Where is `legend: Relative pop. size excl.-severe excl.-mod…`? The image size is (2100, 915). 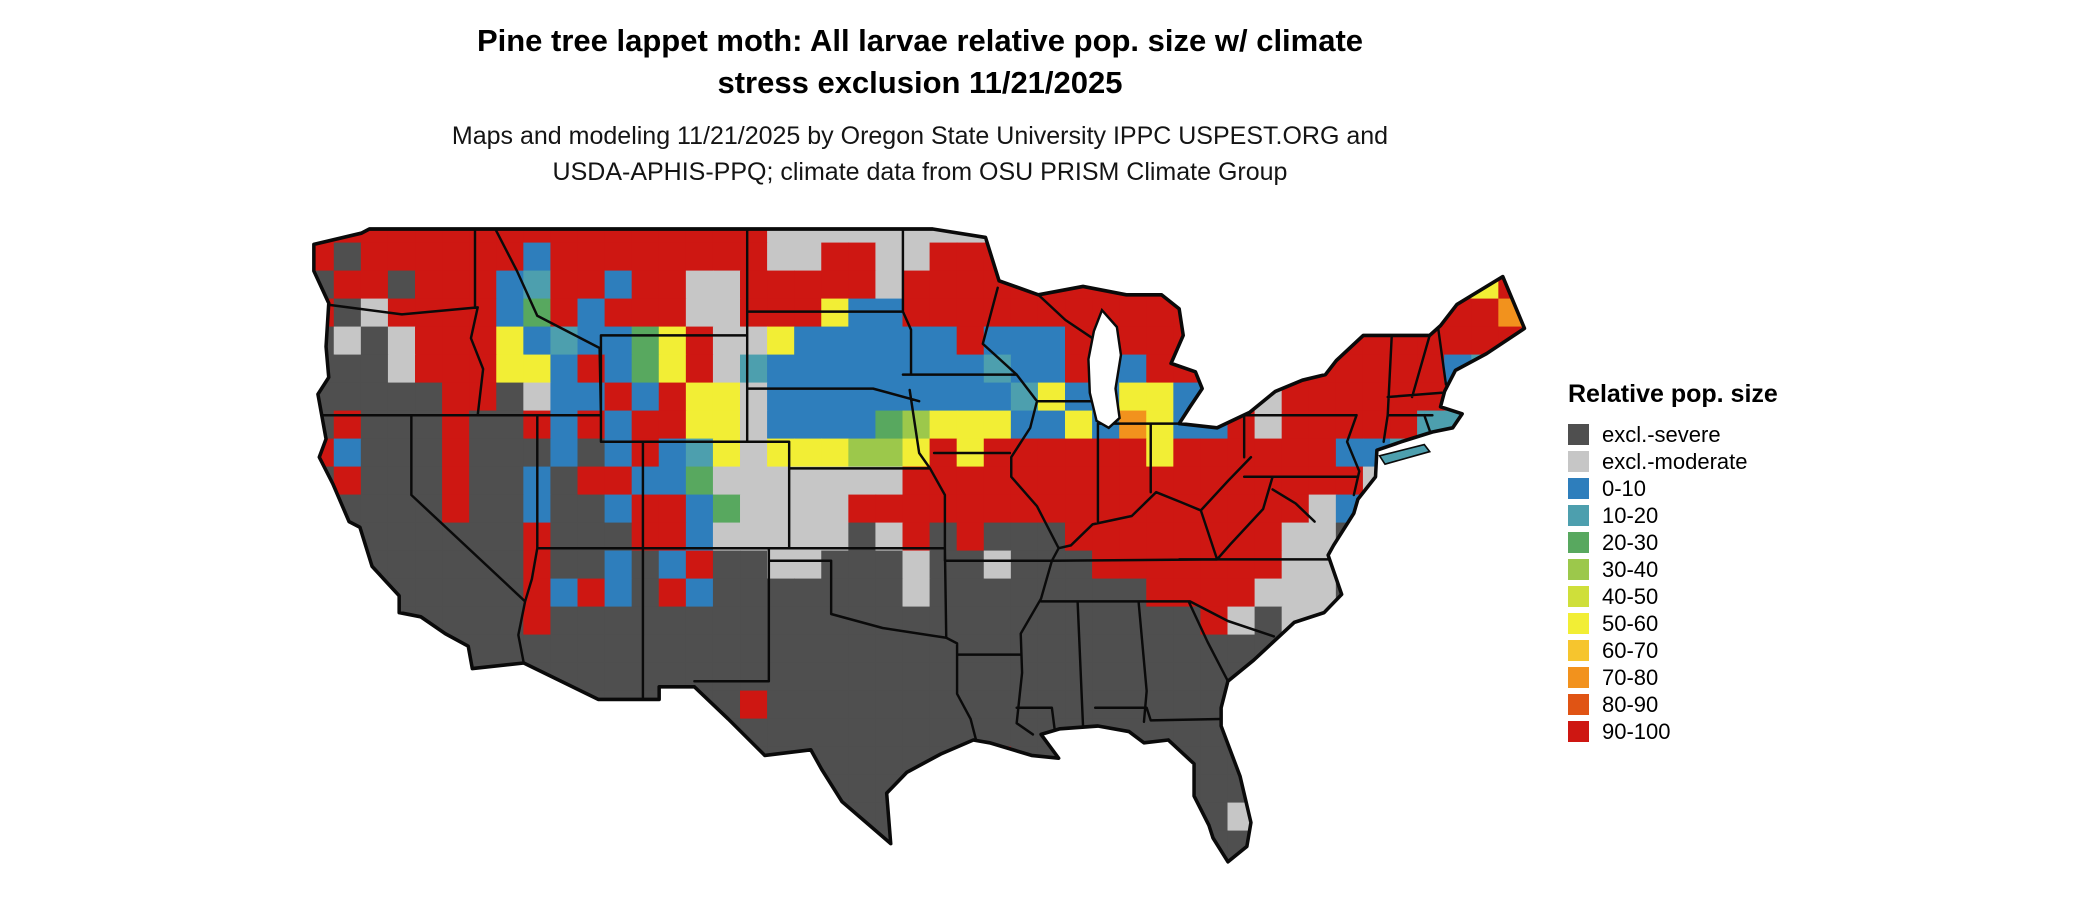
legend: Relative pop. size excl.-severe excl.-mod… is located at coordinates (1673, 562).